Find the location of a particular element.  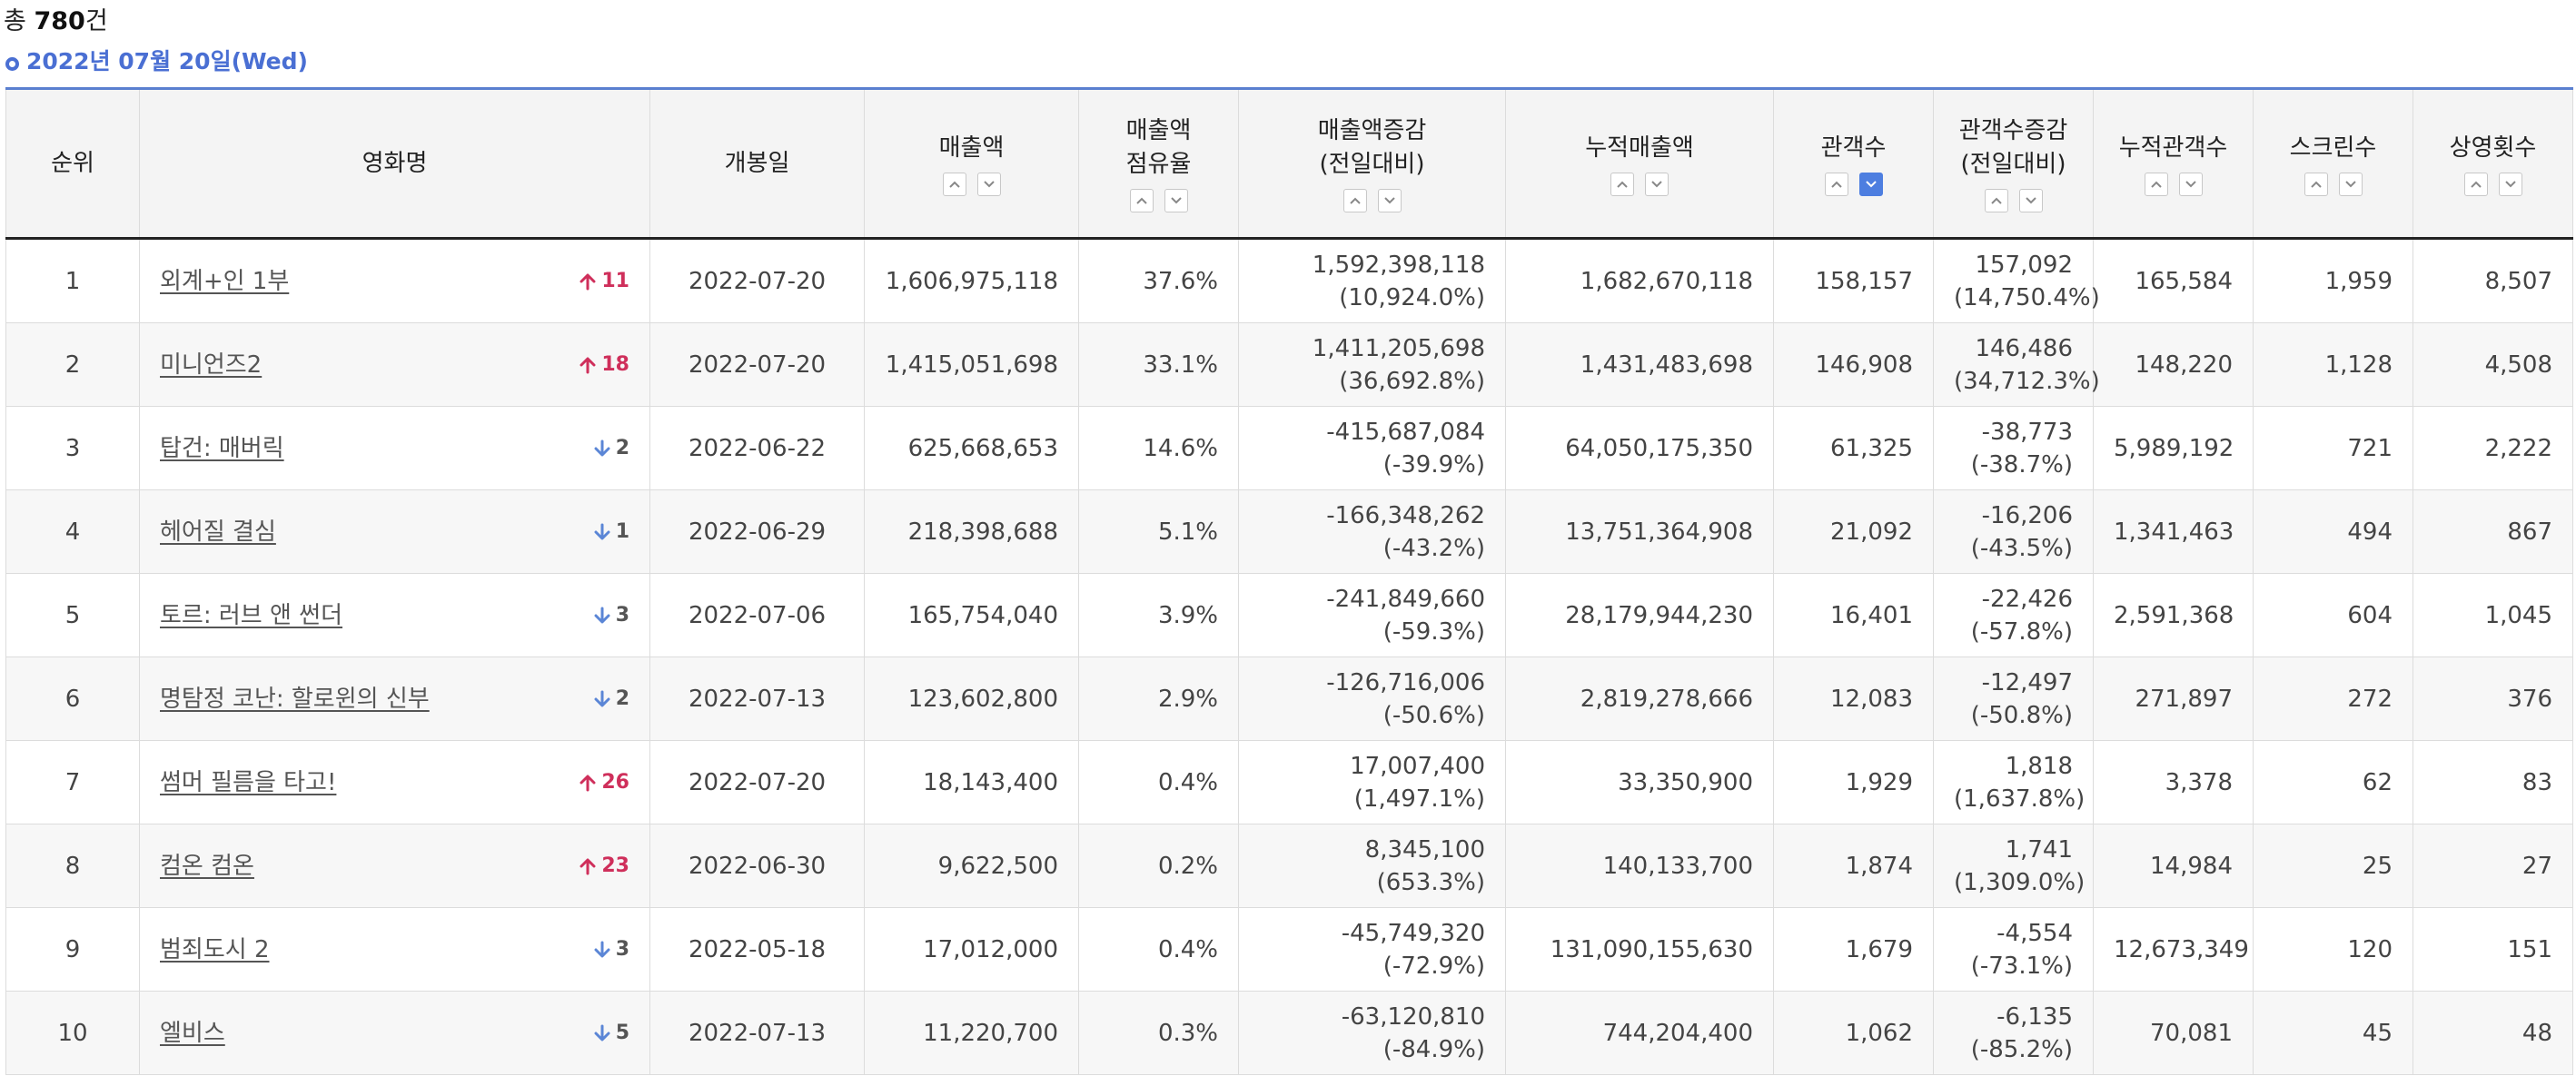

cell-share: 14.6% is located at coordinates (1158, 448).